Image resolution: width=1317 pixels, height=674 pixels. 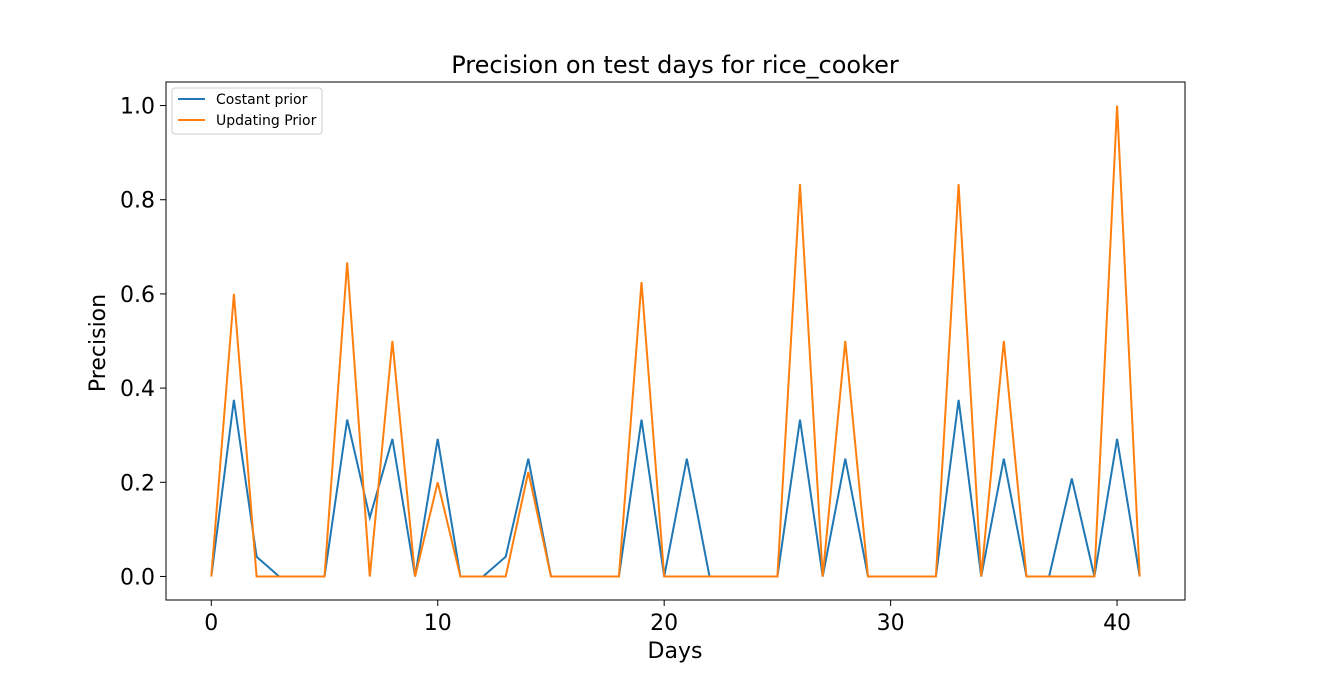 I want to click on x-tick-label: 0, so click(x=211, y=623).